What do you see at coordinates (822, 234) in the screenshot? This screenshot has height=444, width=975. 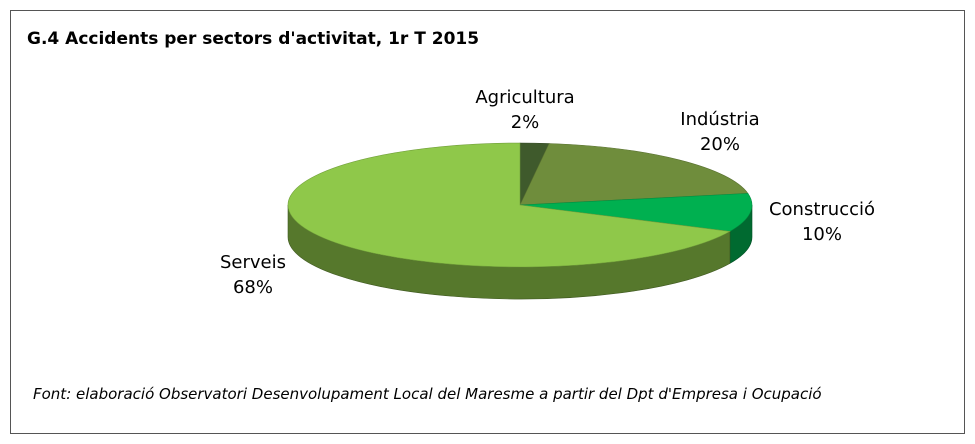 I see `slice-value-label: 10%` at bounding box center [822, 234].